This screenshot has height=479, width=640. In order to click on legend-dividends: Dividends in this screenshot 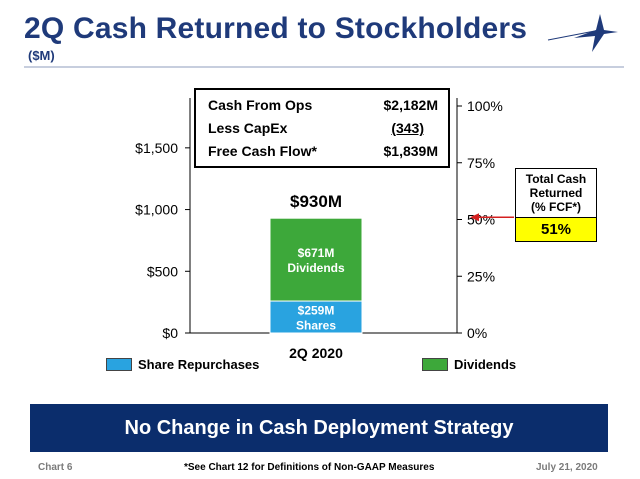, I will do `click(469, 364)`.